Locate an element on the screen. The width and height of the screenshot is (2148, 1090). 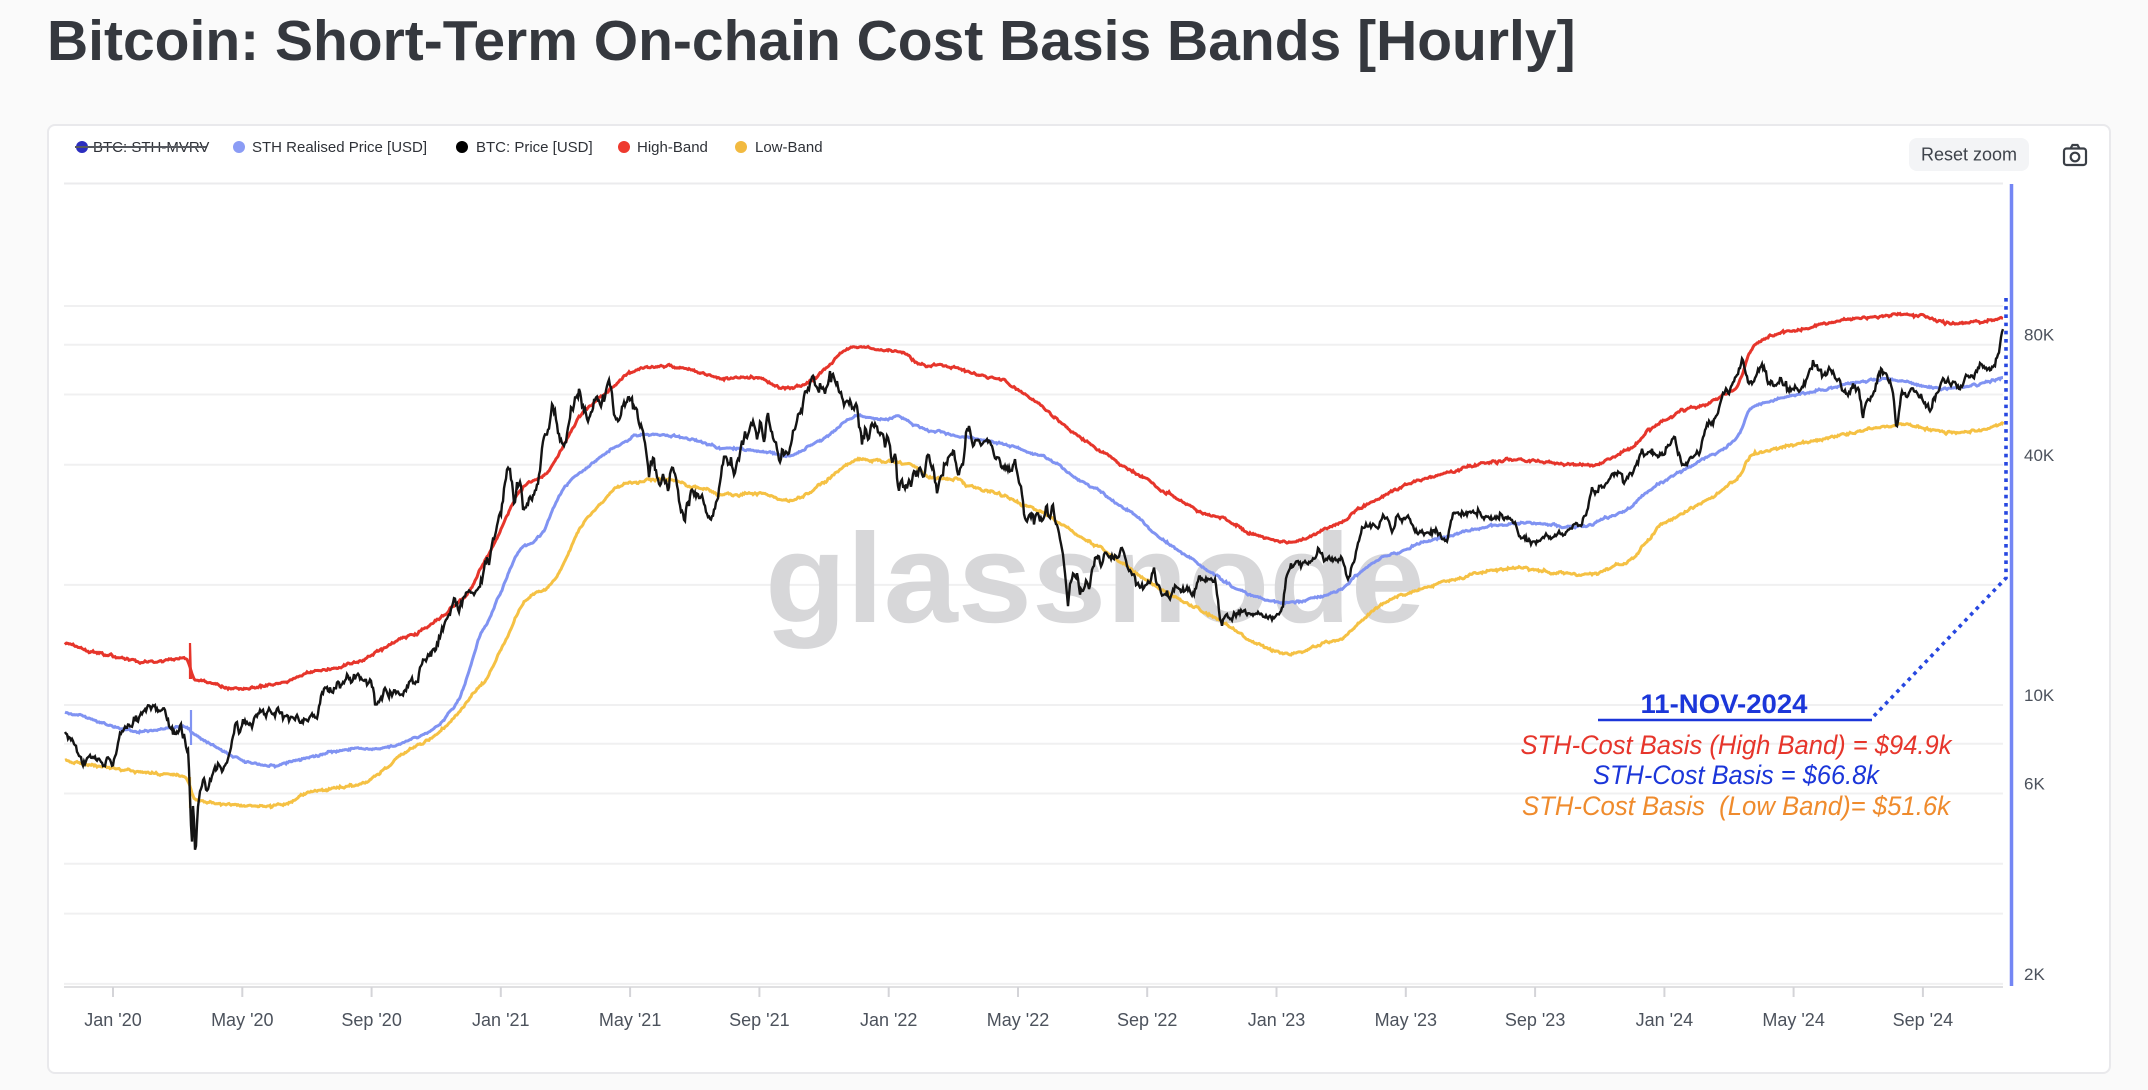
svg-text: May '22 is located at coordinates (1018, 1020).